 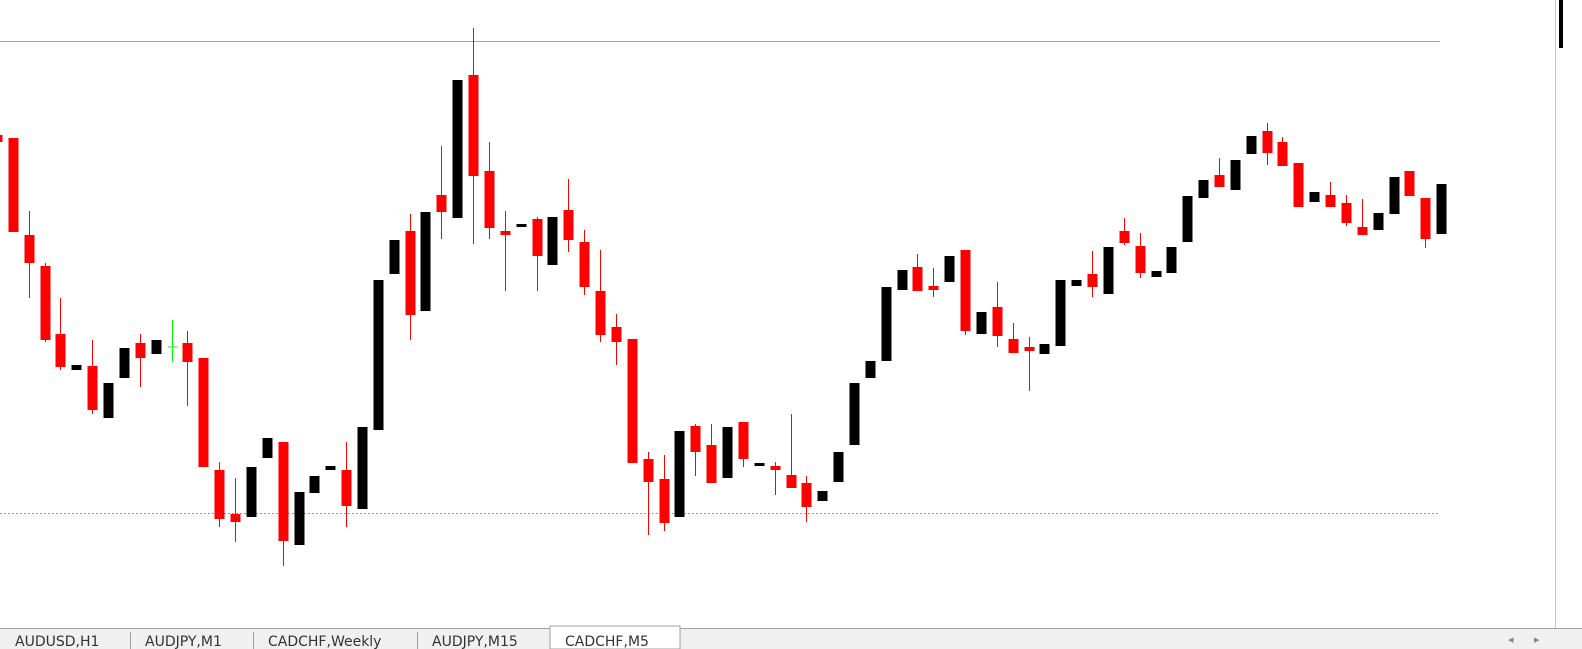 I want to click on tab-active, so click(x=615, y=637).